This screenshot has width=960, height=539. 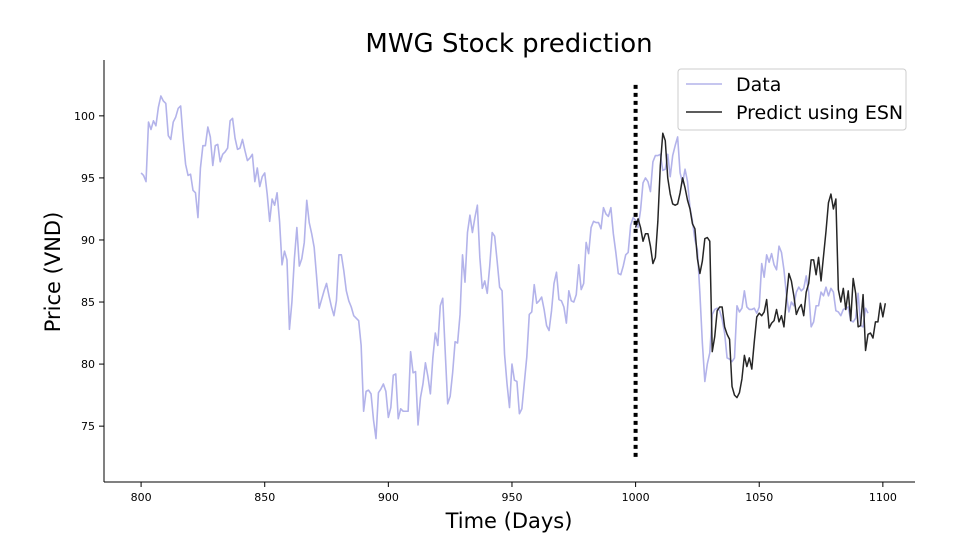 I want to click on y-axis-label: Price (VND), so click(x=53, y=272).